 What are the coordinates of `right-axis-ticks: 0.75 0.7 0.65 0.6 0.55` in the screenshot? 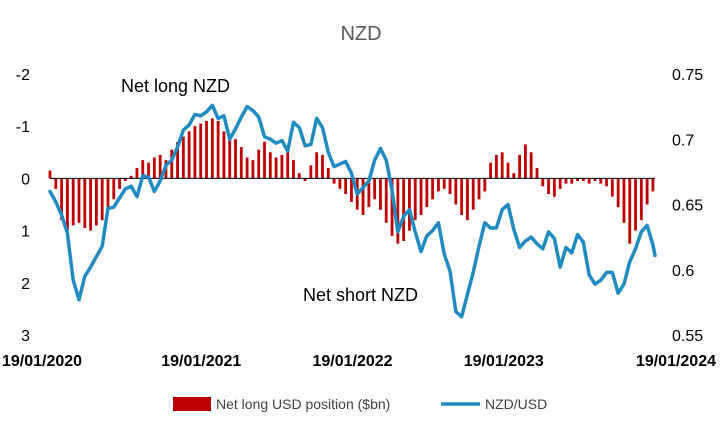 It's located at (687, 206).